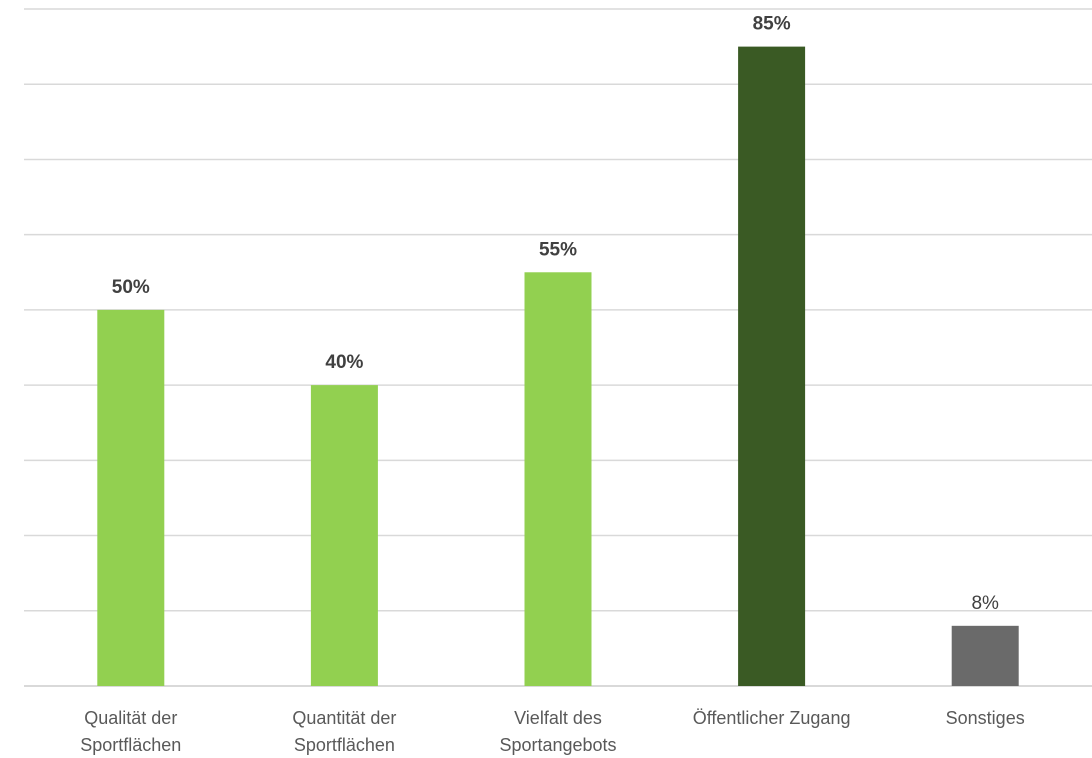 This screenshot has height=758, width=1092. Describe the element at coordinates (557, 745) in the screenshot. I see `category-label: Sportangebots` at that location.